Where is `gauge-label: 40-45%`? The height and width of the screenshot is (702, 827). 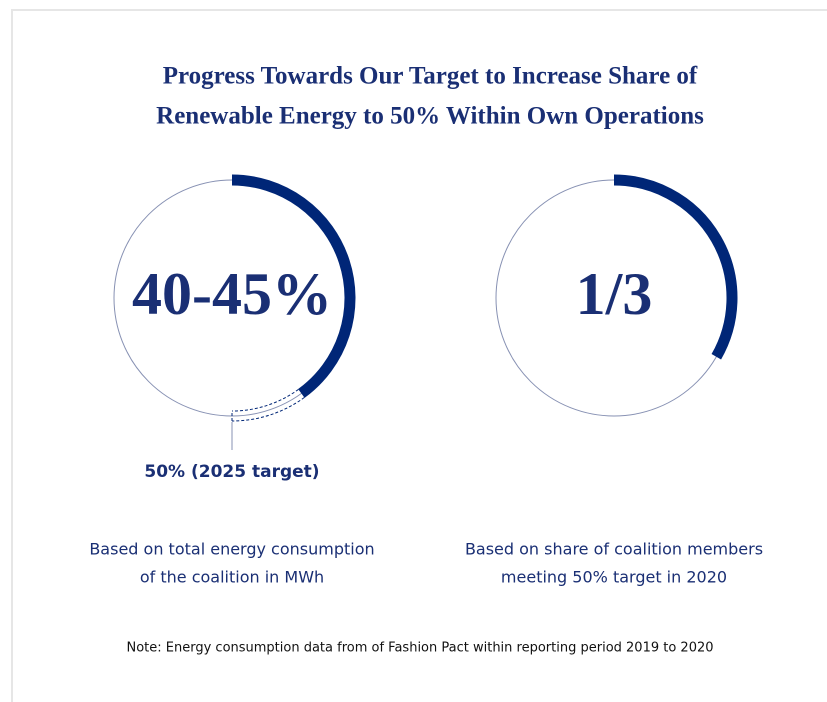
gauge-label: 40-45% is located at coordinates (232, 294).